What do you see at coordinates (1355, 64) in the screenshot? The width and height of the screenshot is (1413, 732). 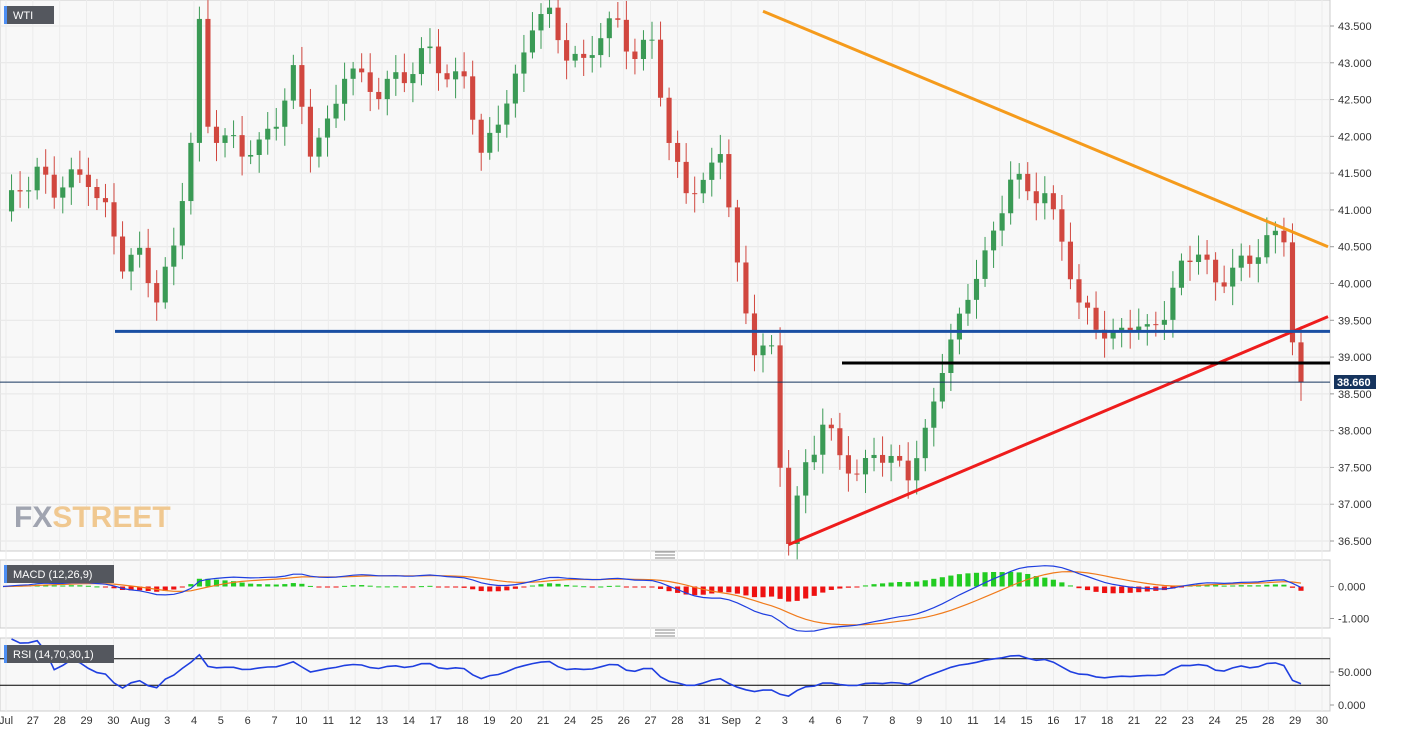 I see `y-tick-label: 43.000` at bounding box center [1355, 64].